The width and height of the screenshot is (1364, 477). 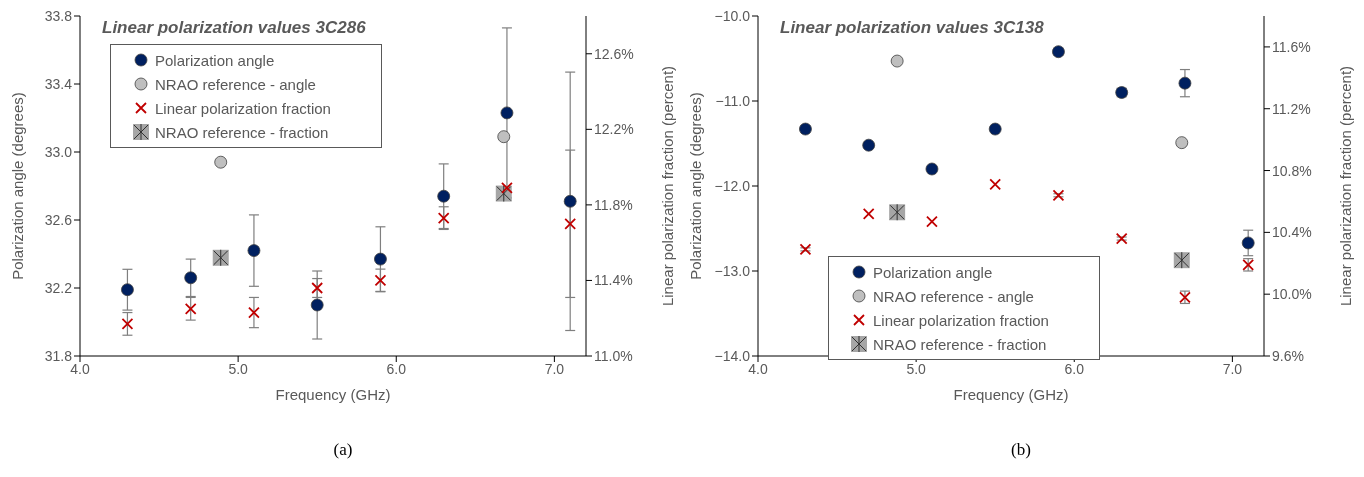 What do you see at coordinates (1291, 108) in the screenshot?
I see `y2-tick-label: 11.2%` at bounding box center [1291, 108].